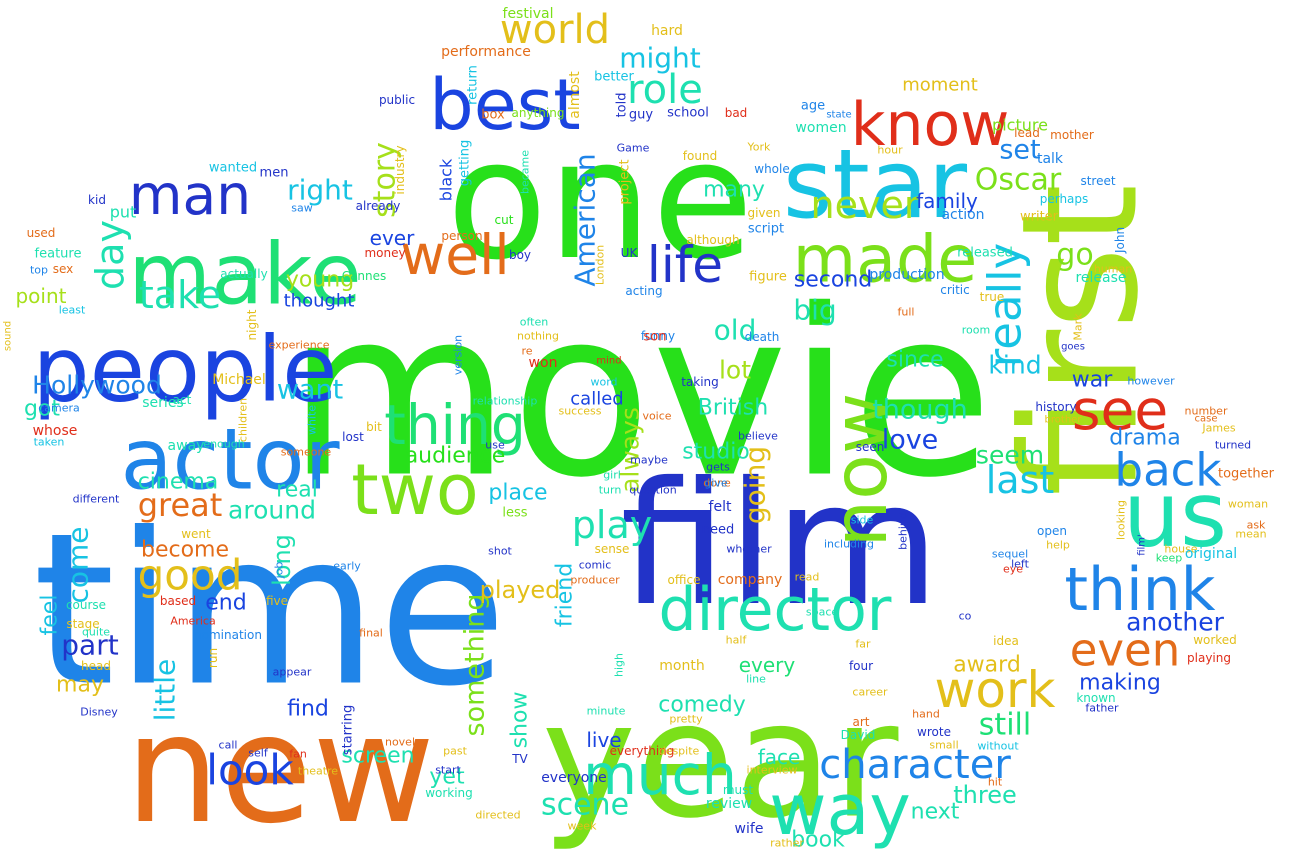 This screenshot has width=1290, height=858. What do you see at coordinates (178, 601) in the screenshot?
I see `cloud-word: based` at bounding box center [178, 601].